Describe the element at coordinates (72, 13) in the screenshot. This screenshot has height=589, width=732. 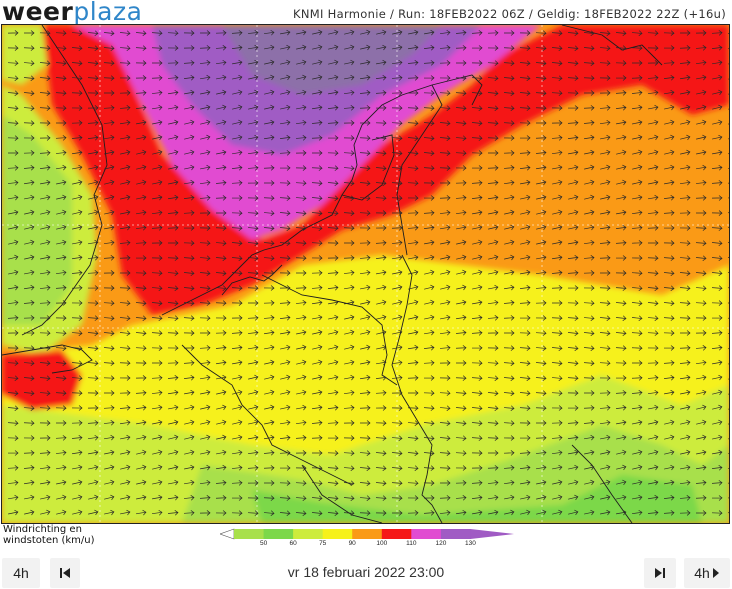
I see `weerplaza-logo: weerplaza` at that location.